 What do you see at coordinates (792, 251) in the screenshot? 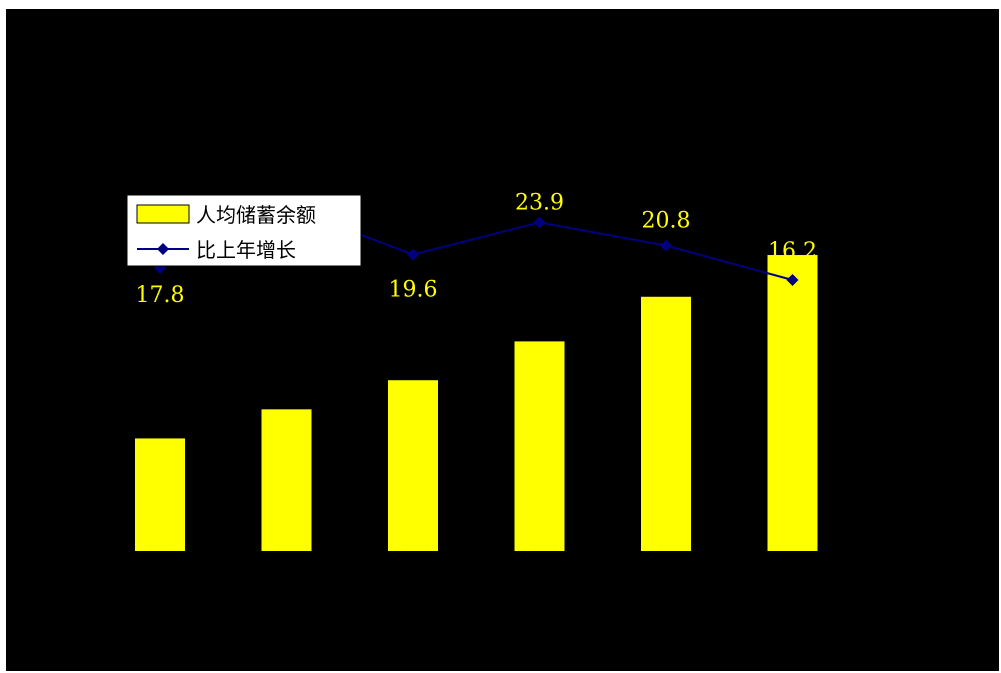
I see `growth-data-label-6: 16.2` at bounding box center [792, 251].